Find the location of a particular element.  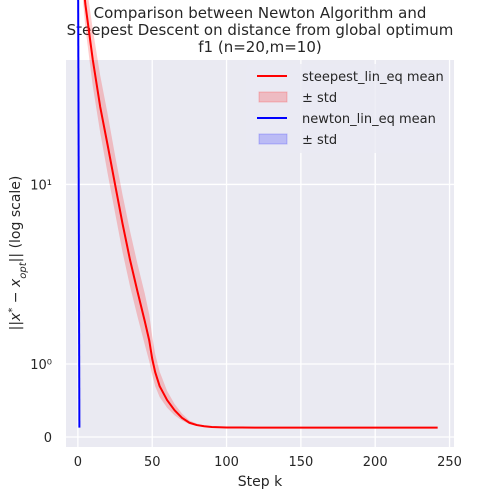

legend-label-steepest-mean: steepest_lin_eq mean is located at coordinates (373, 77).